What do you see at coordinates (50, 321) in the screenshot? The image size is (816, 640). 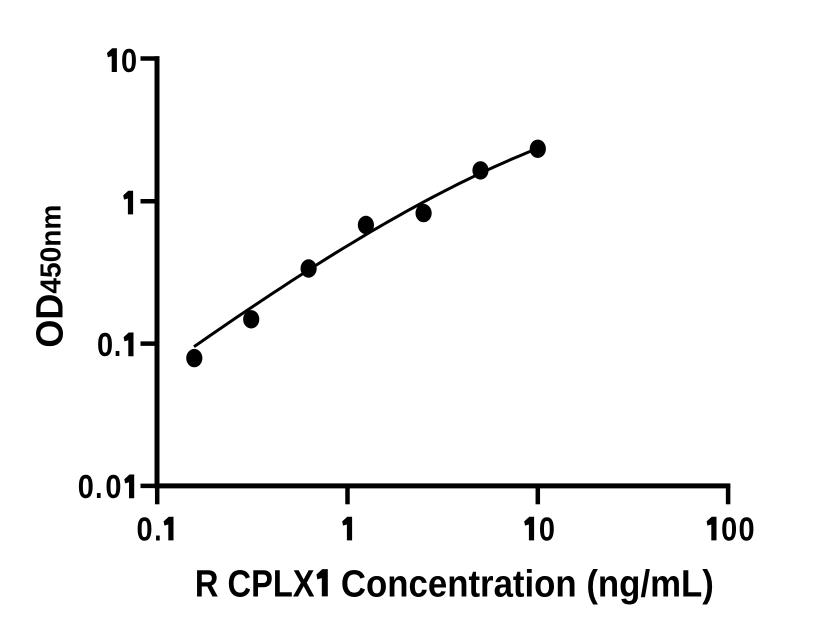 I see `svg-text: OD` at bounding box center [50, 321].